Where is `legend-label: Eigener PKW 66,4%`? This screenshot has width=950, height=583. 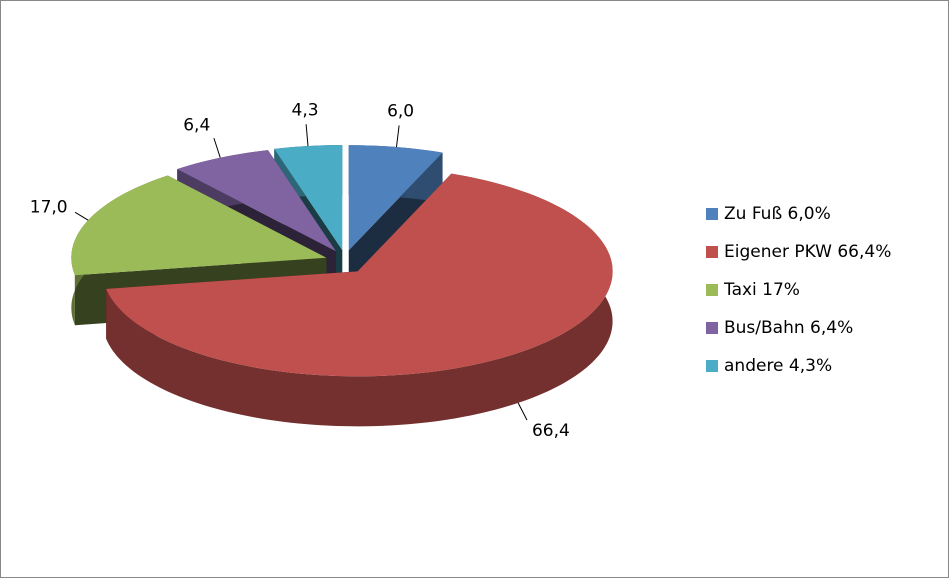
legend-label: Eigener PKW 66,4% is located at coordinates (807, 252).